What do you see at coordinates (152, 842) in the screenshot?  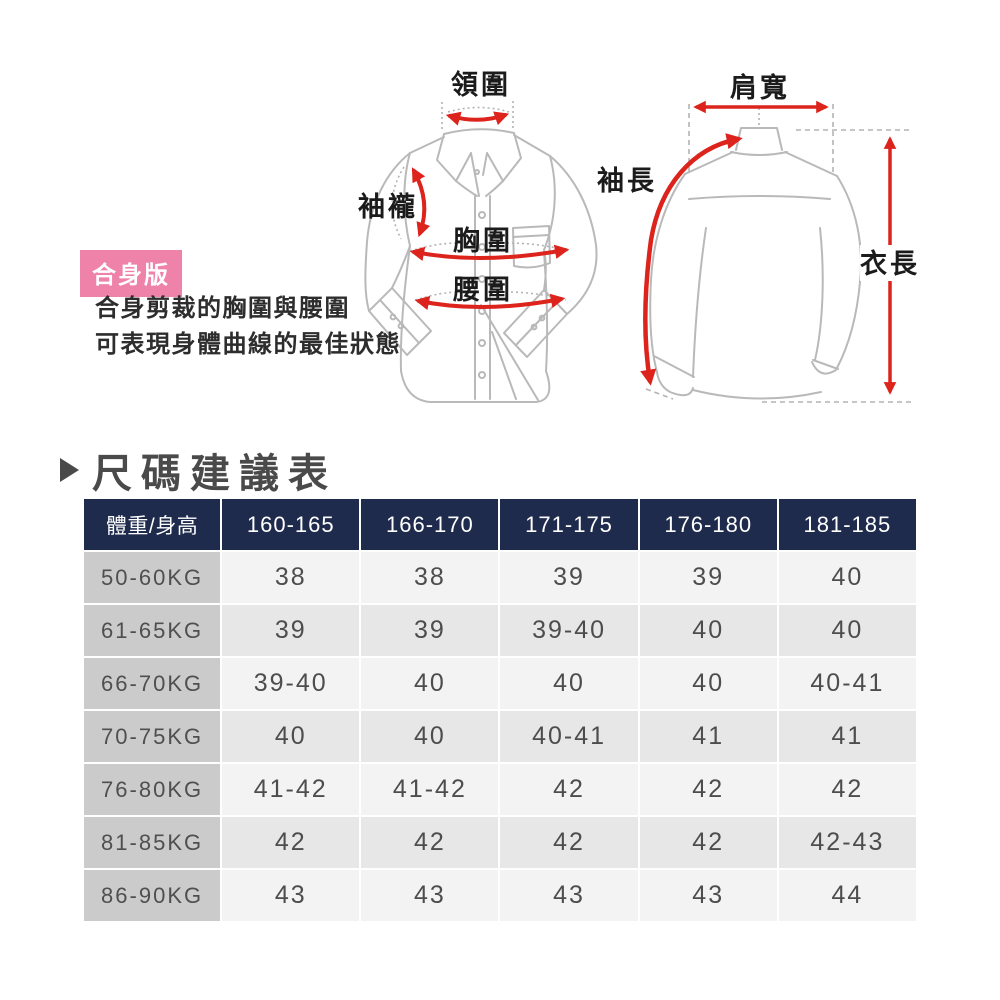 I see `row-weight-label: 81-85KG` at bounding box center [152, 842].